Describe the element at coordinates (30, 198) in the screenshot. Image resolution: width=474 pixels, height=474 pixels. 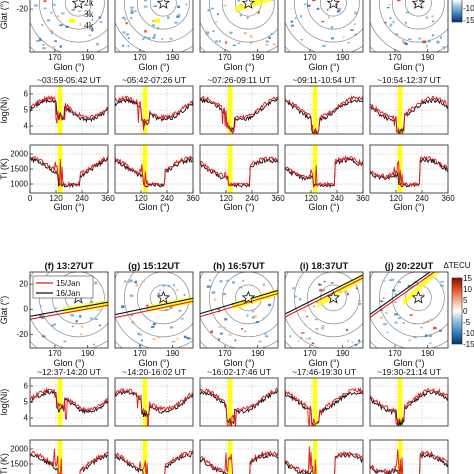
I see `x-tick-label: 0` at that location.